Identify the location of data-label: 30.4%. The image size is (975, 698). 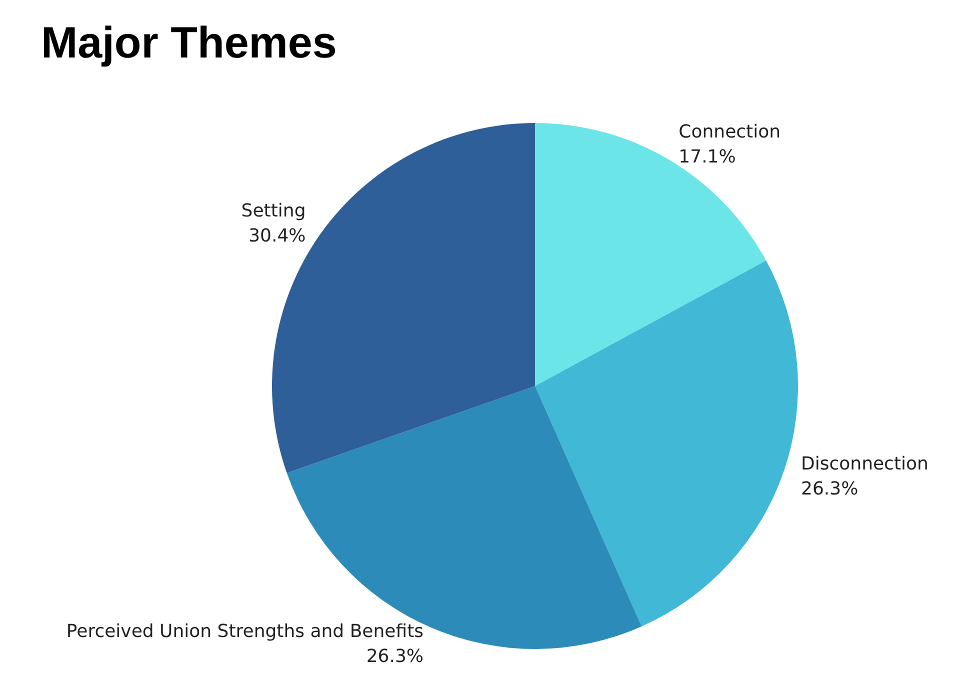
(277, 235).